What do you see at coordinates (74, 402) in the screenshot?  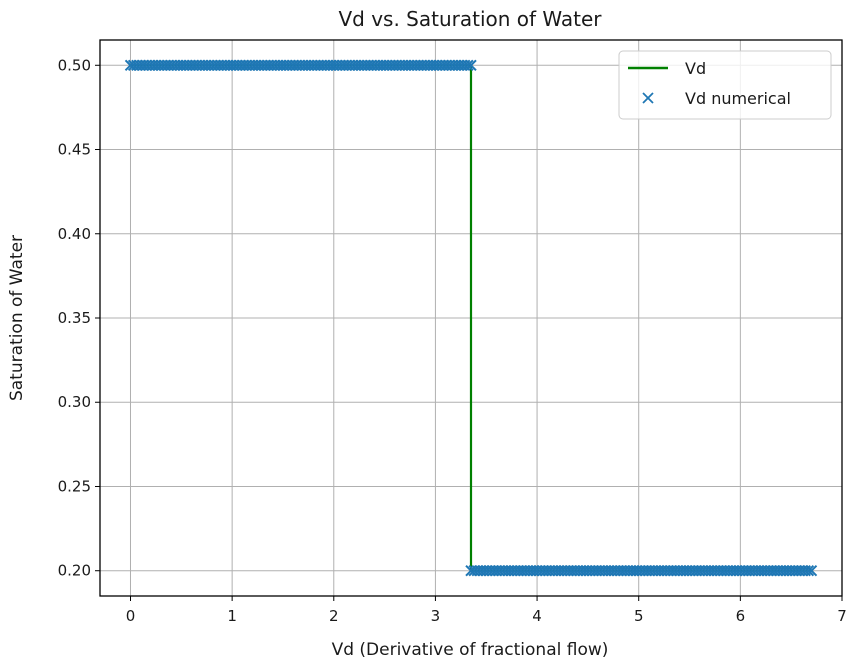 I see `y-tick-label: 0.30` at bounding box center [74, 402].